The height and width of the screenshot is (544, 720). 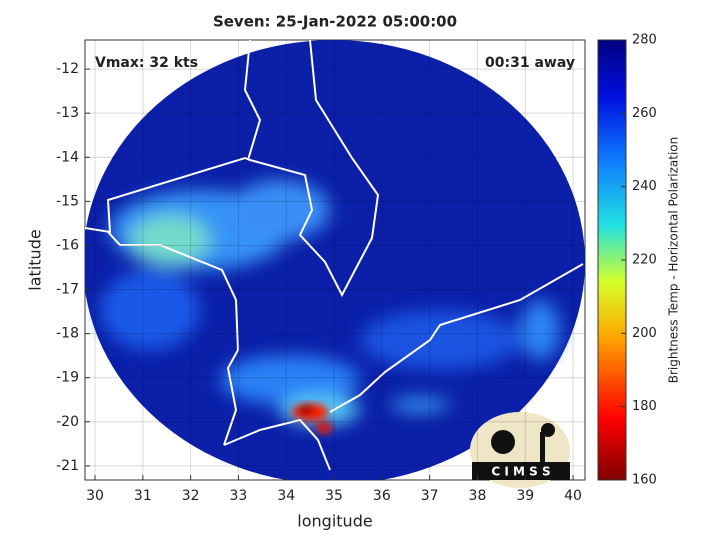 What do you see at coordinates (478, 496) in the screenshot?
I see `x-tick-label: 38` at bounding box center [478, 496].